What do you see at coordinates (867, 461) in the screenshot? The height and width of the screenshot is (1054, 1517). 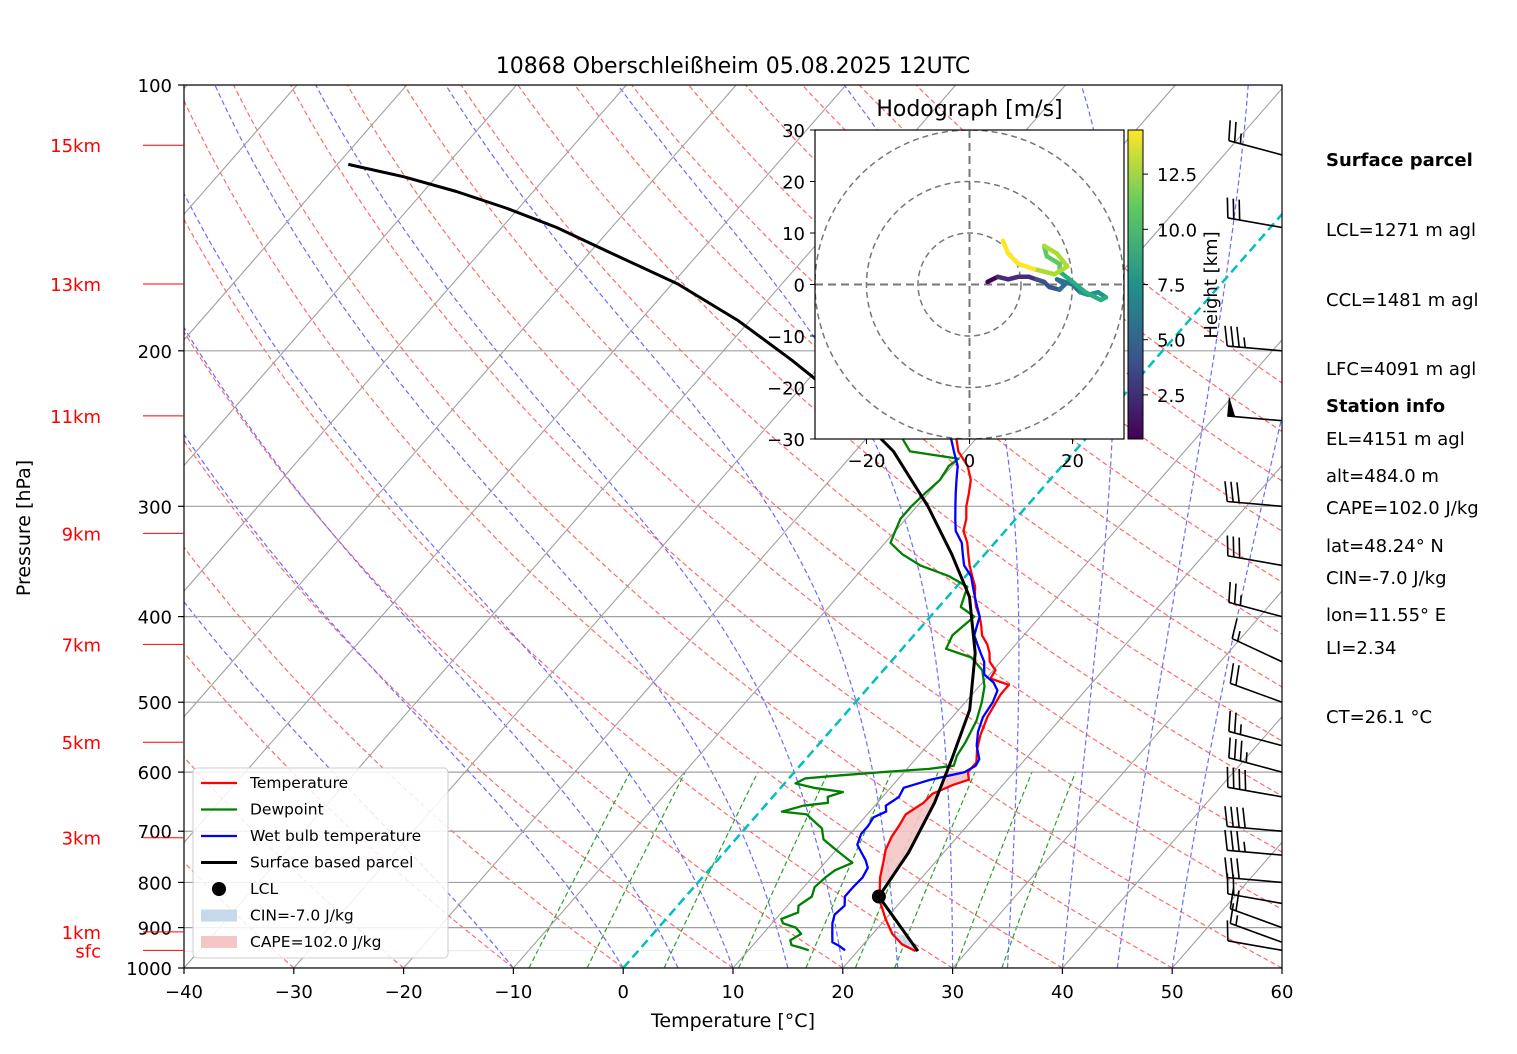 I see `hodograph-x-tick-label: −20` at bounding box center [867, 461].